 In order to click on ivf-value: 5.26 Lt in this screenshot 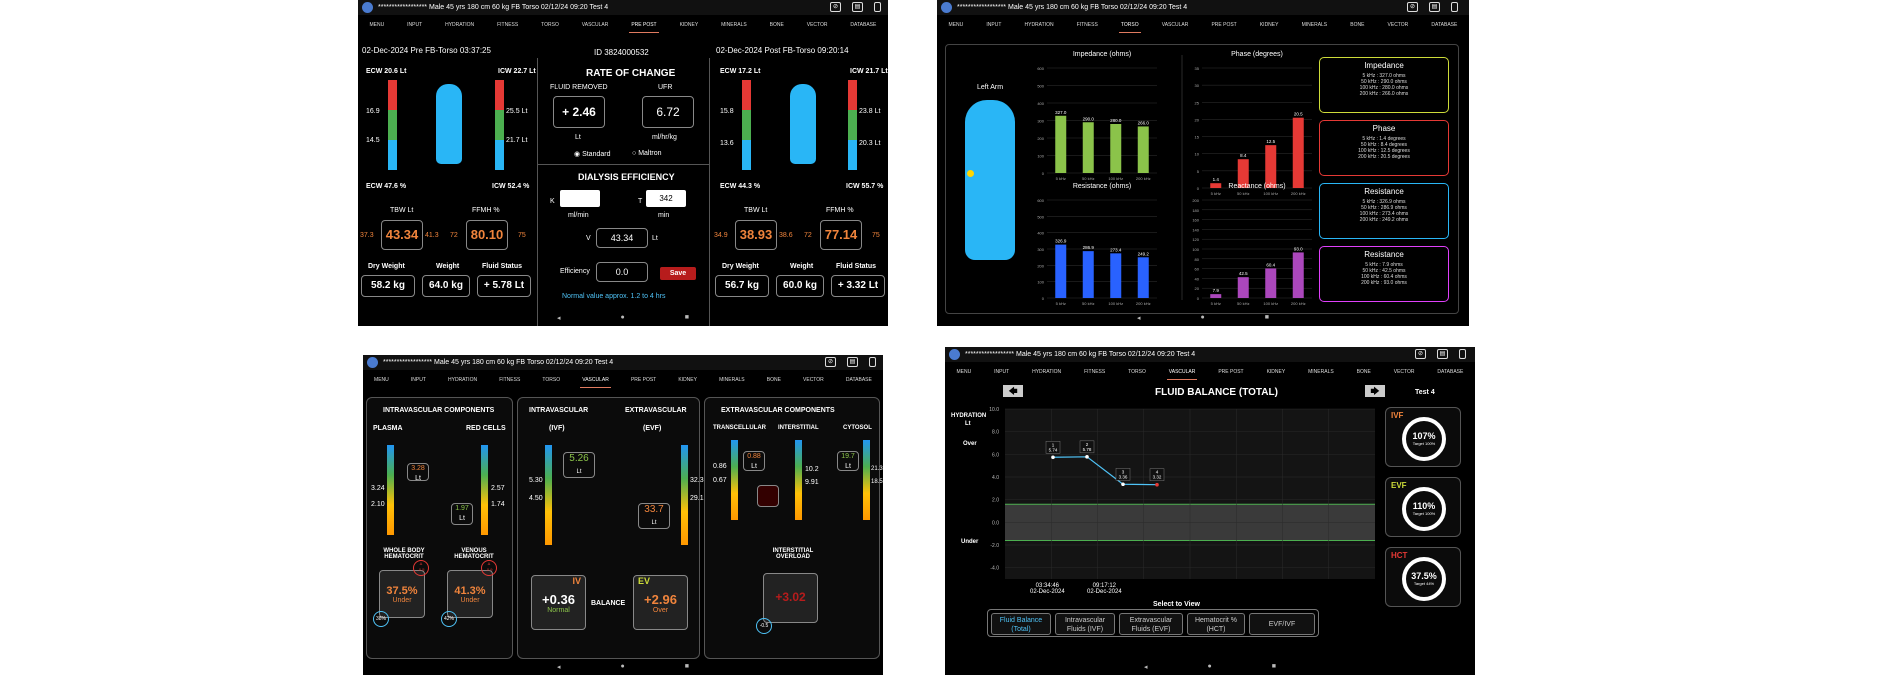, I will do `click(579, 465)`.